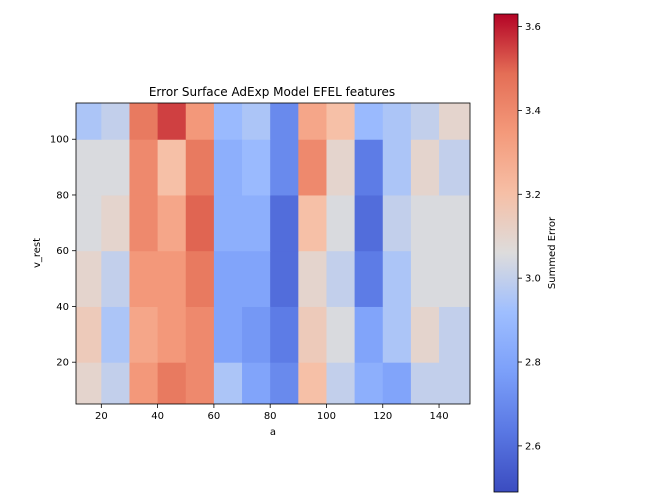 The height and width of the screenshot is (503, 648). What do you see at coordinates (214, 416) in the screenshot?
I see `x-tick-label: 60` at bounding box center [214, 416].